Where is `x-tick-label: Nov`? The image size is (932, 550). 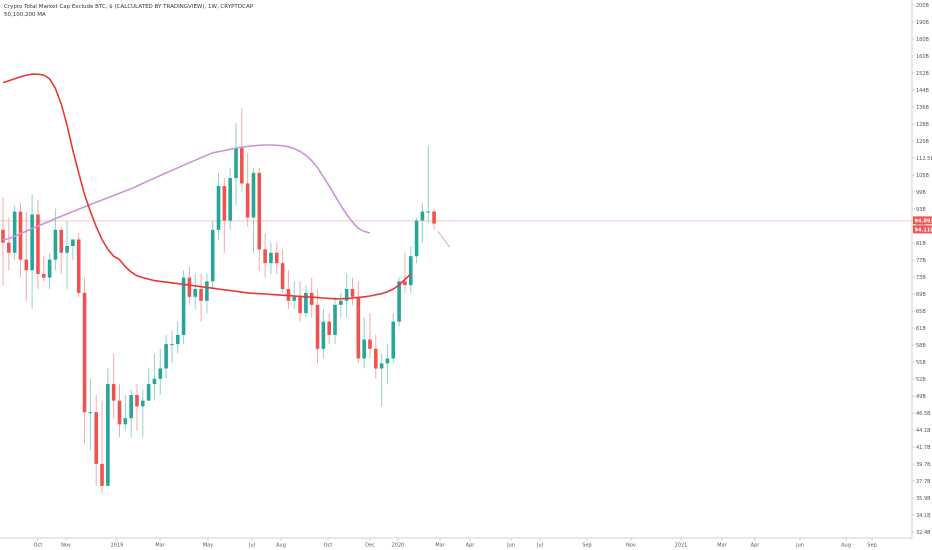 x-tick-label: Nov is located at coordinates (66, 546).